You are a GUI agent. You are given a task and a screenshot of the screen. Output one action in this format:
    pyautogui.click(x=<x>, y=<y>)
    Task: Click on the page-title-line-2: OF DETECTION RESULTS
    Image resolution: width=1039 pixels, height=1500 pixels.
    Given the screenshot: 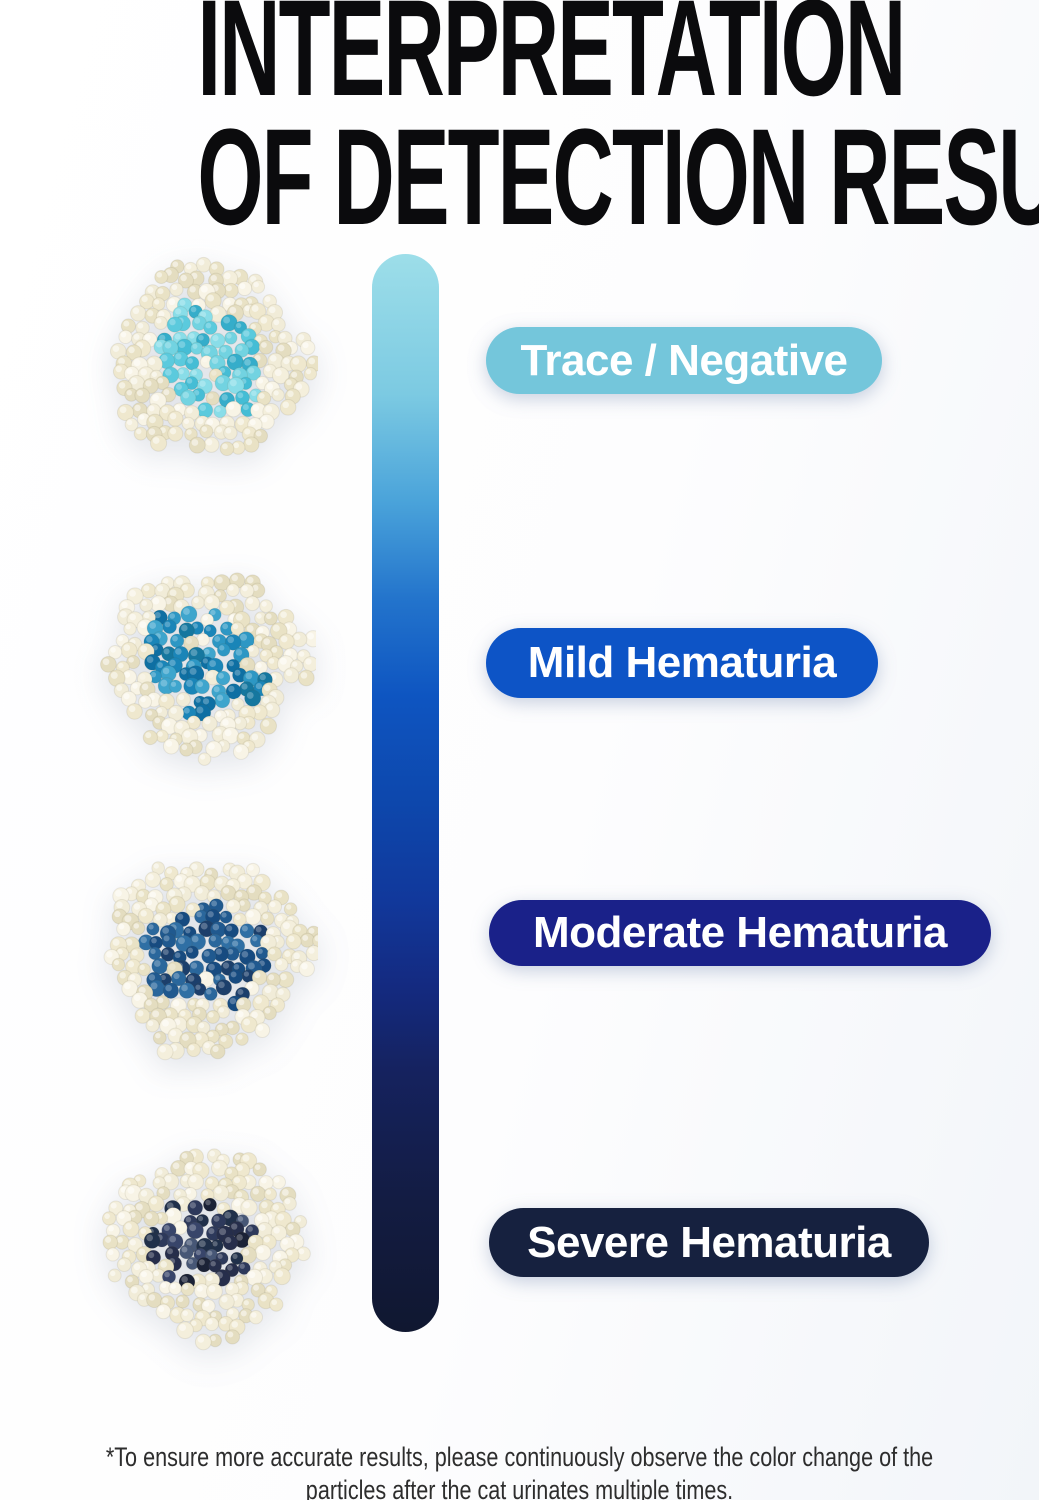 What is the action you would take?
    pyautogui.click(x=618, y=177)
    